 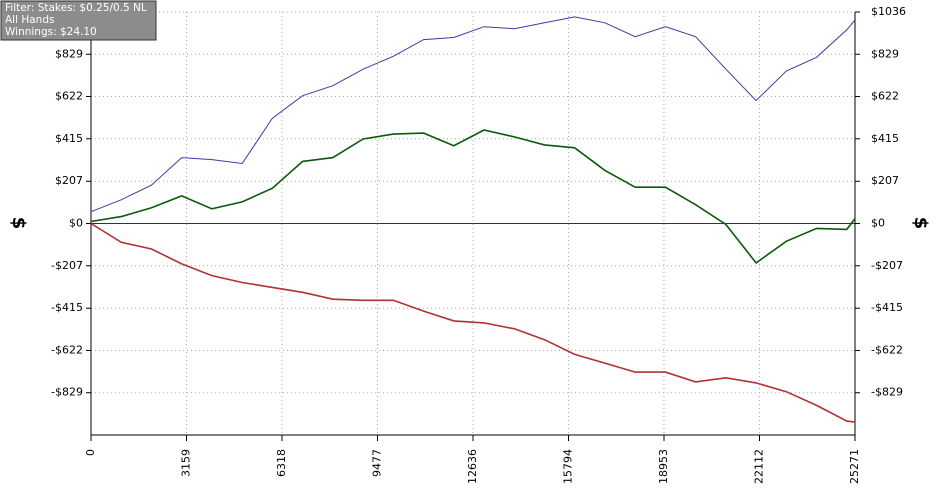 I want to click on y2-tick-label: $415, so click(x=885, y=138).